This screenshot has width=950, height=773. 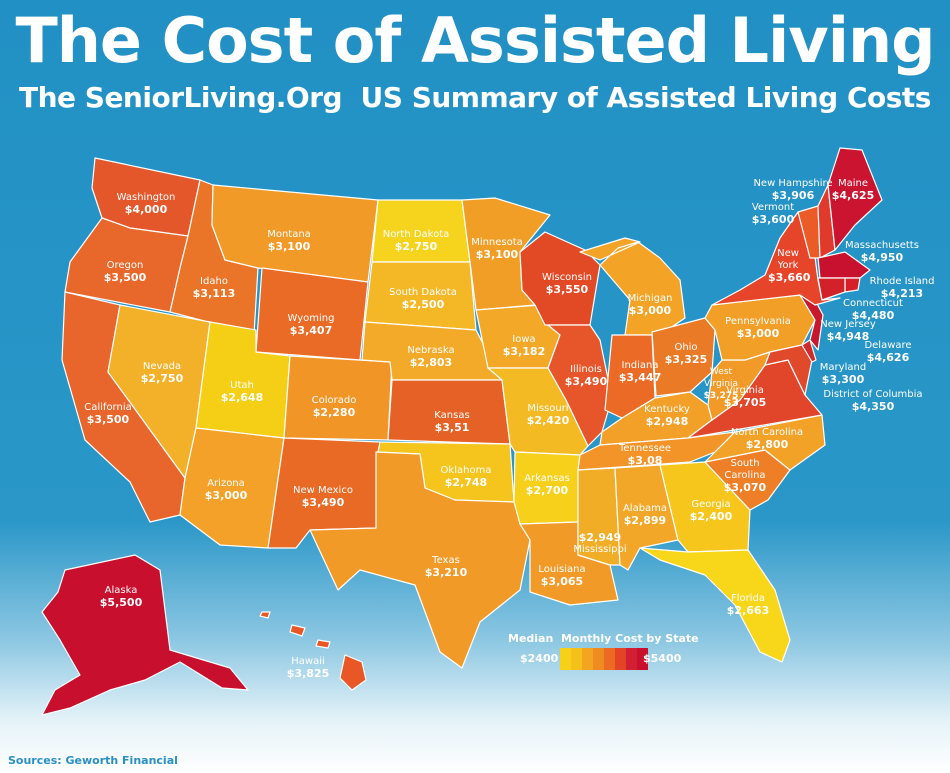 What do you see at coordinates (852, 285) in the screenshot?
I see `state-rhode-island` at bounding box center [852, 285].